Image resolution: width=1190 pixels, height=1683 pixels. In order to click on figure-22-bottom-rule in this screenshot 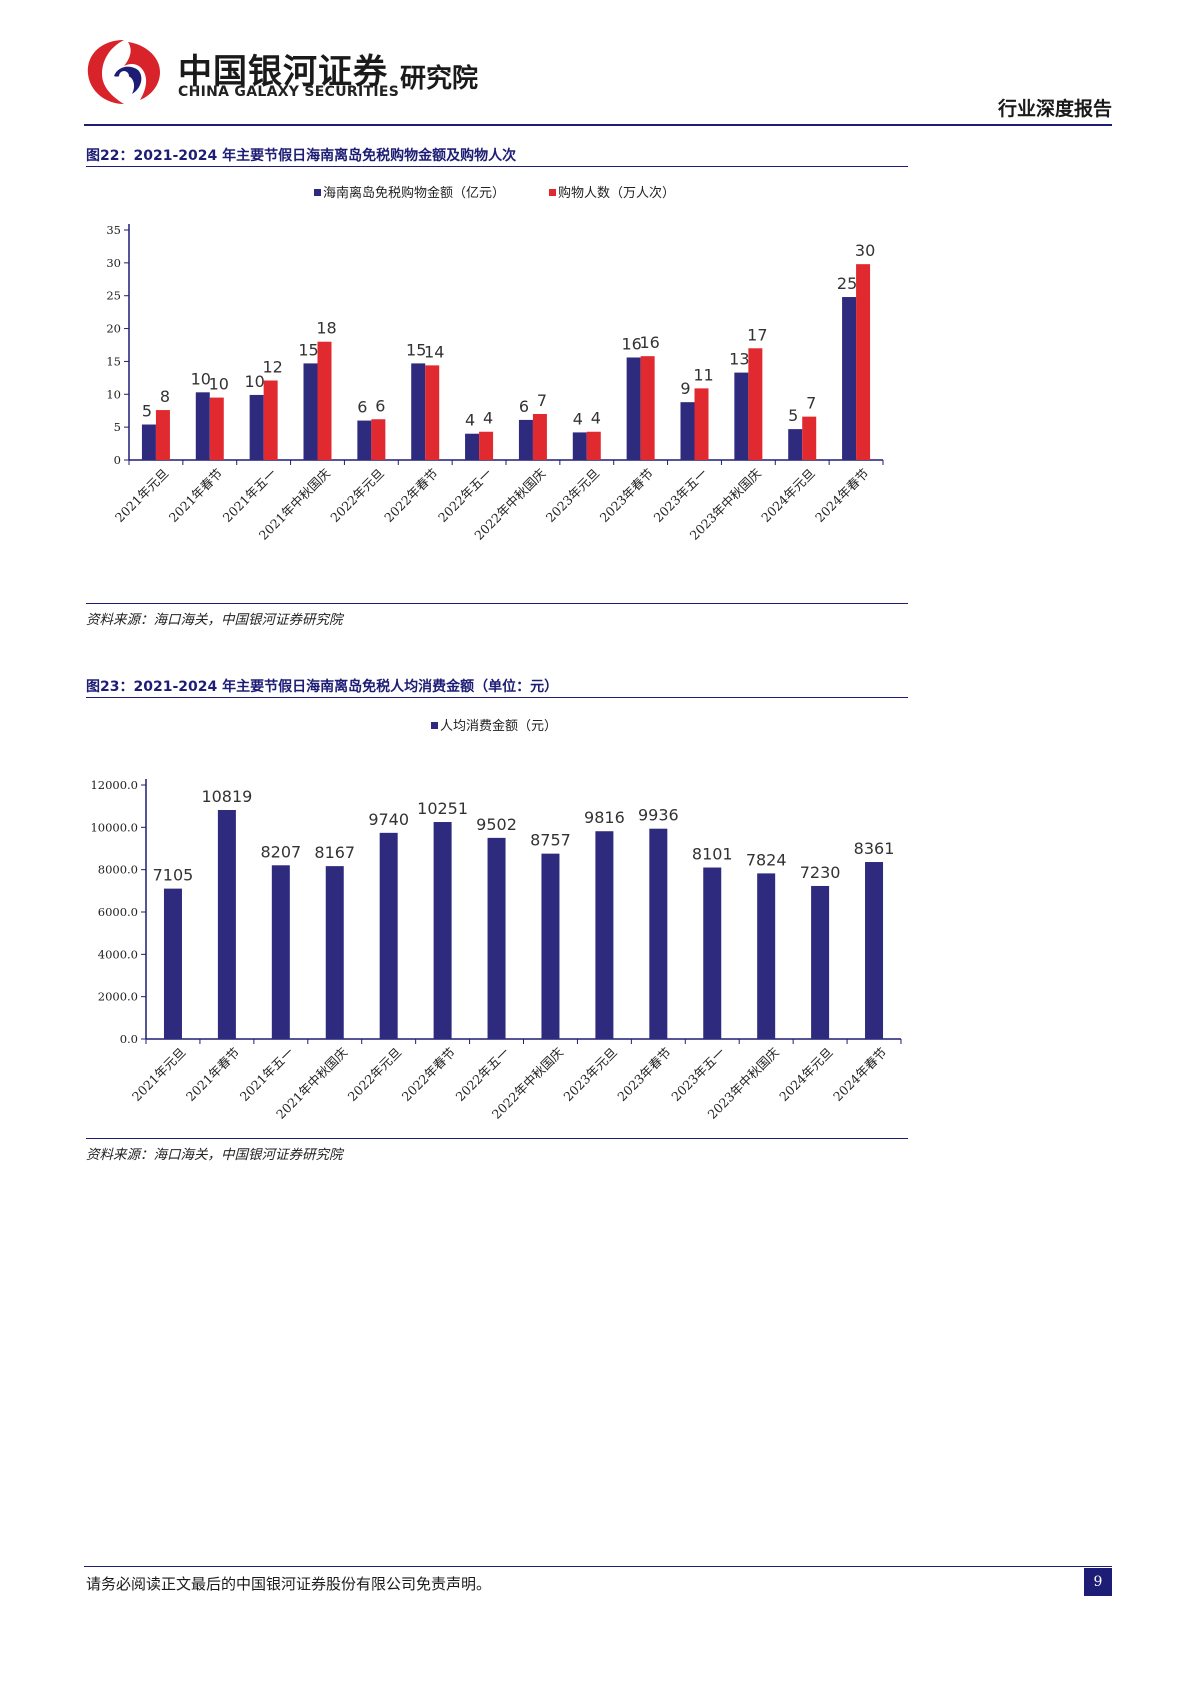, I will do `click(497, 603)`.